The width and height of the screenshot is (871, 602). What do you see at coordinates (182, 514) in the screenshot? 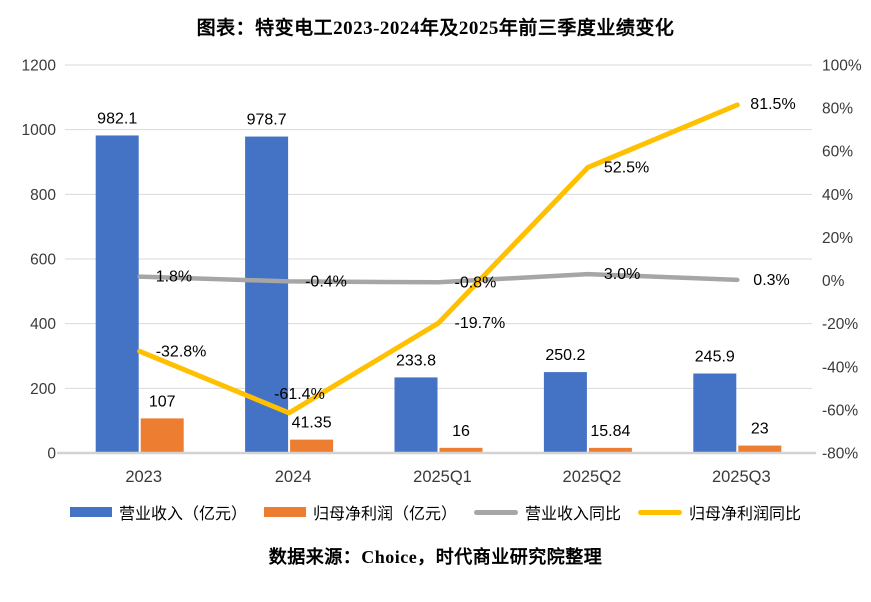
I see `legend-label: 营业收入（亿元）` at bounding box center [182, 514].